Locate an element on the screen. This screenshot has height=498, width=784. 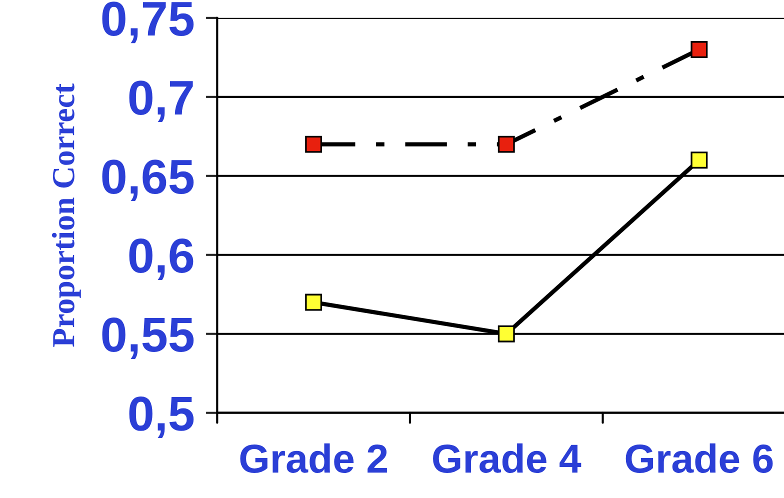
y-tick-label: 0,5 is located at coordinates (161, 417).